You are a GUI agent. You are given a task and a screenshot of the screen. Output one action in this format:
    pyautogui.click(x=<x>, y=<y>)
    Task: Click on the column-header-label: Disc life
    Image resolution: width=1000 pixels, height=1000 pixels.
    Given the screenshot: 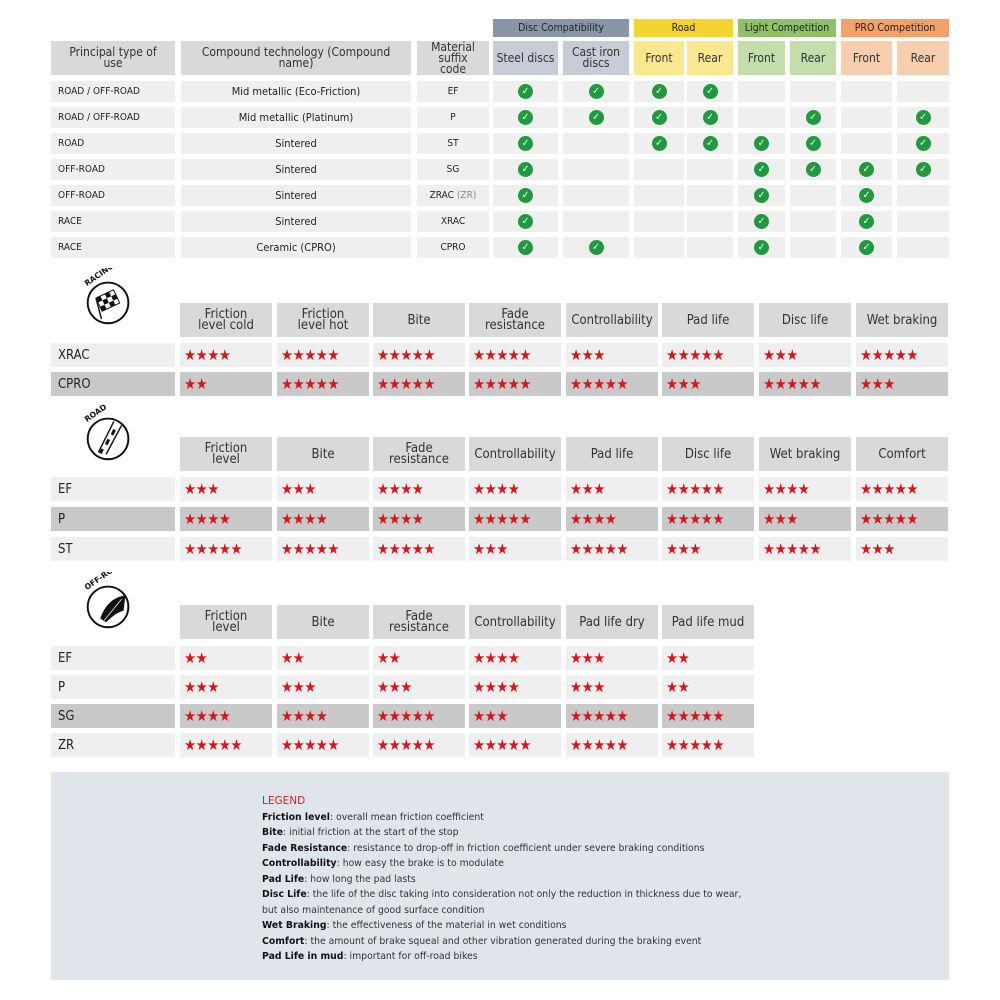 What is the action you would take?
    pyautogui.click(x=805, y=320)
    